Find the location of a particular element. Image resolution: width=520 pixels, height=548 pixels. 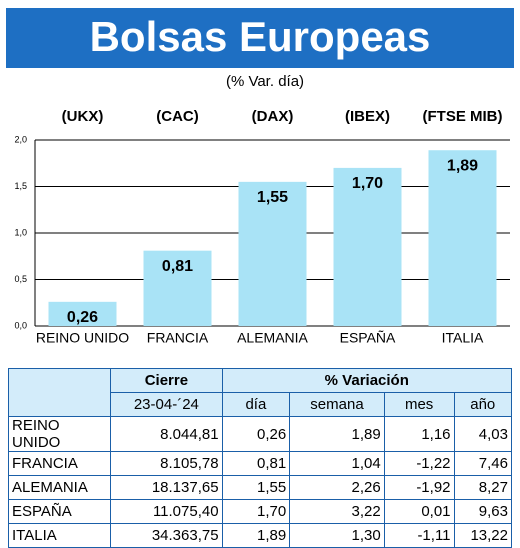

value-label: 1,55 is located at coordinates (272, 197).